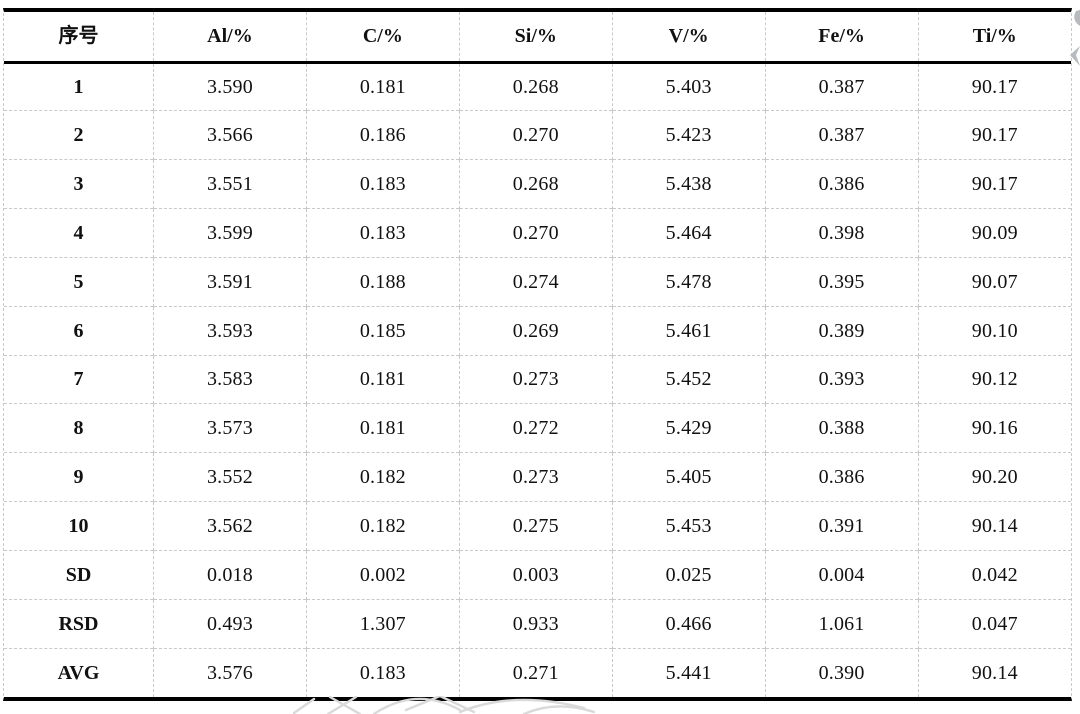  I want to click on table-row: RSD 0.493 1.307 0.933 0.466 1.061 0.047, so click(537, 623).